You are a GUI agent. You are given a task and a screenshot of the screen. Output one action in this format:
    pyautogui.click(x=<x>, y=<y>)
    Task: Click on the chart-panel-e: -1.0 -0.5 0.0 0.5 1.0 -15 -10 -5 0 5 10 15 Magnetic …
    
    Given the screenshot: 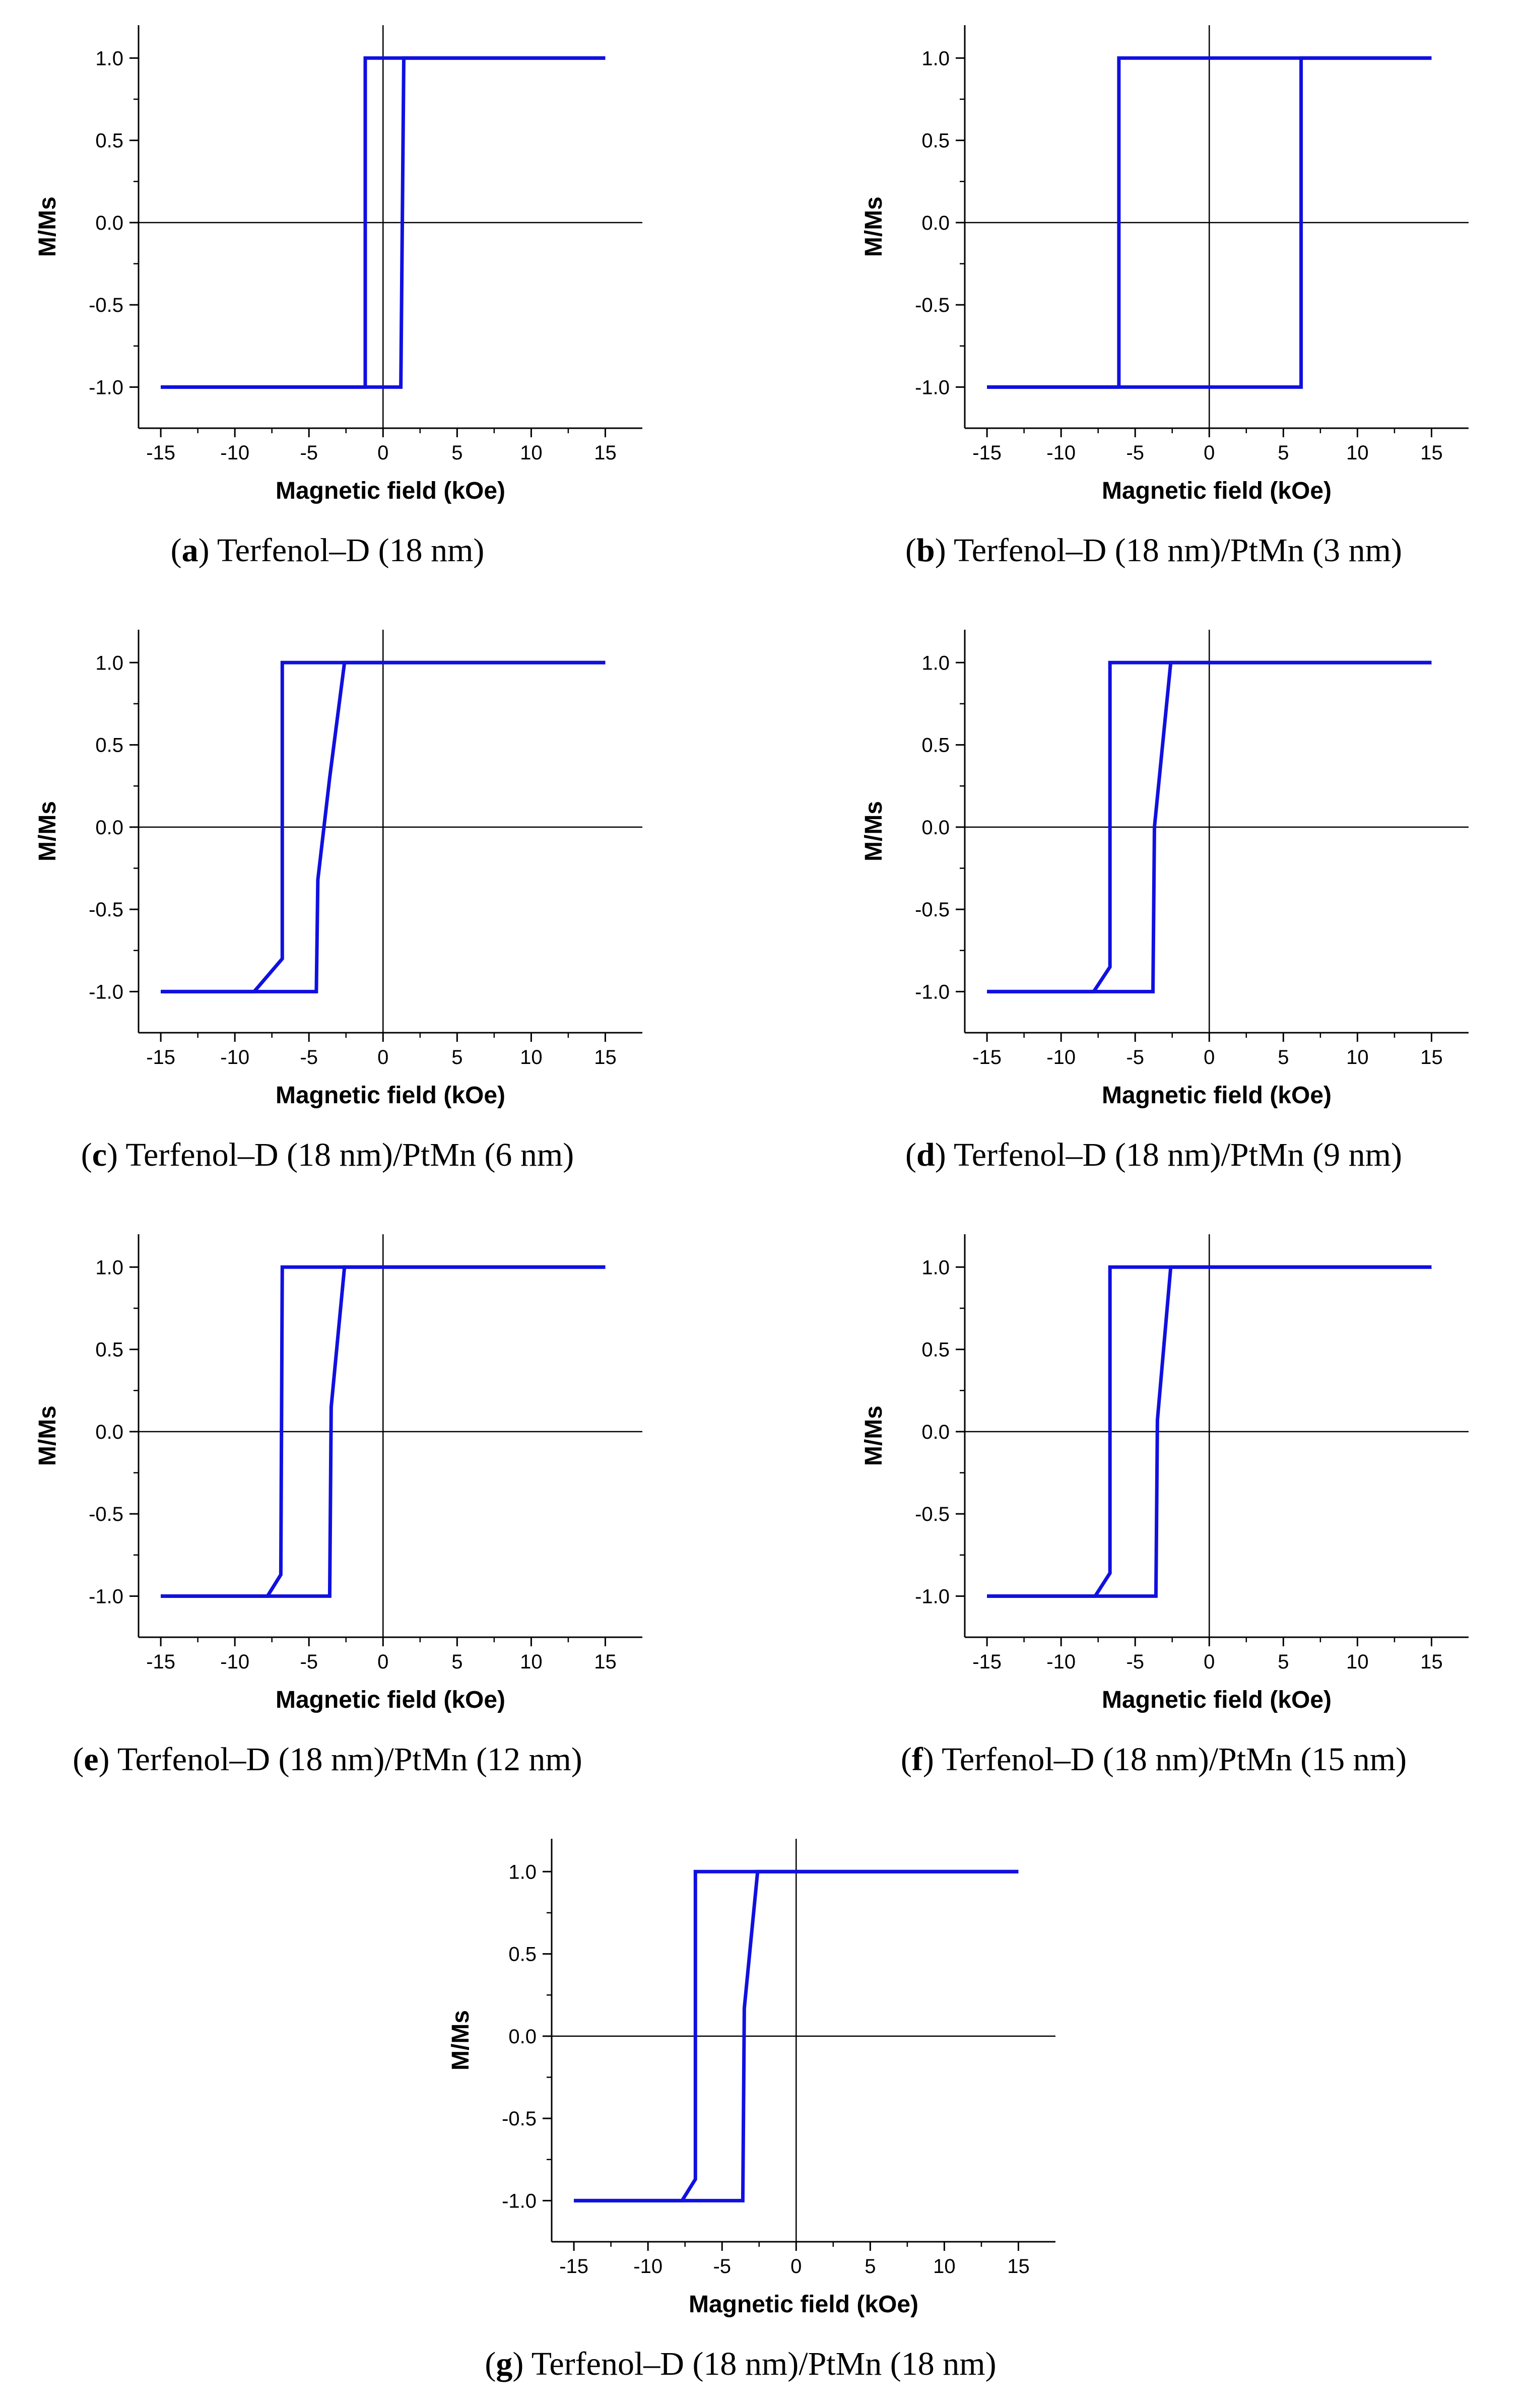 What is the action you would take?
    pyautogui.click(x=331, y=1511)
    